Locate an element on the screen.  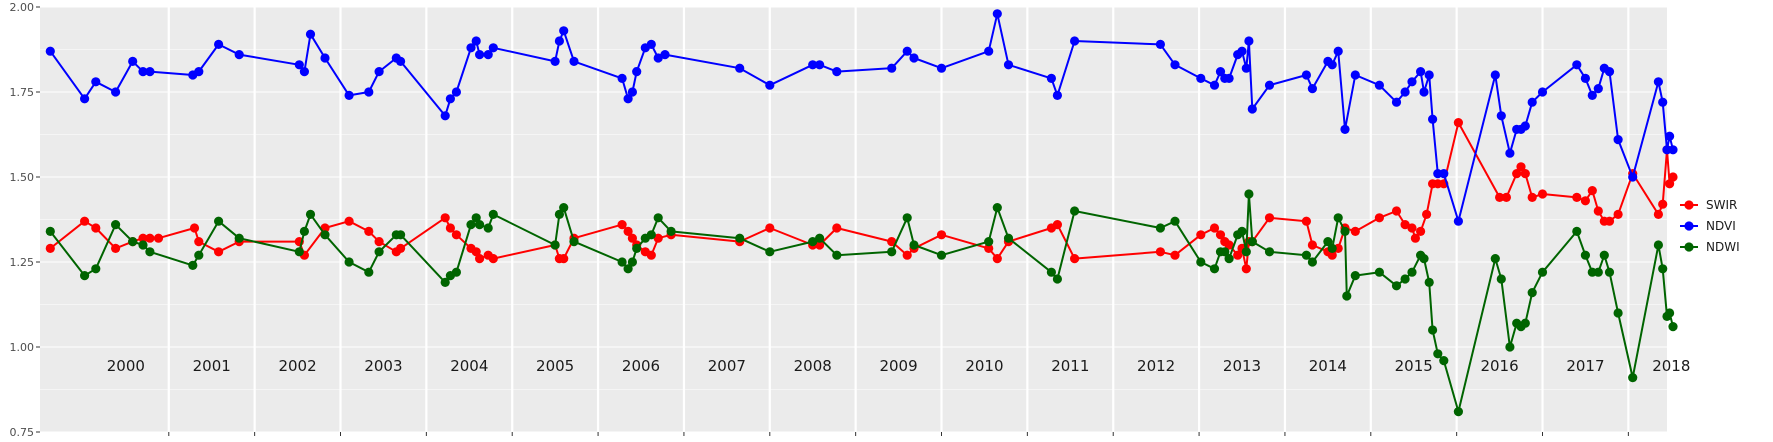
year-label: 2017 is located at coordinates (1585, 366).